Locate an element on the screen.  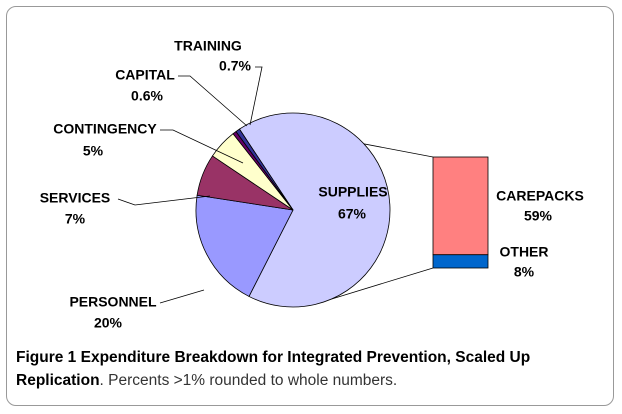
bar-value-label: 59% is located at coordinates (538, 216).